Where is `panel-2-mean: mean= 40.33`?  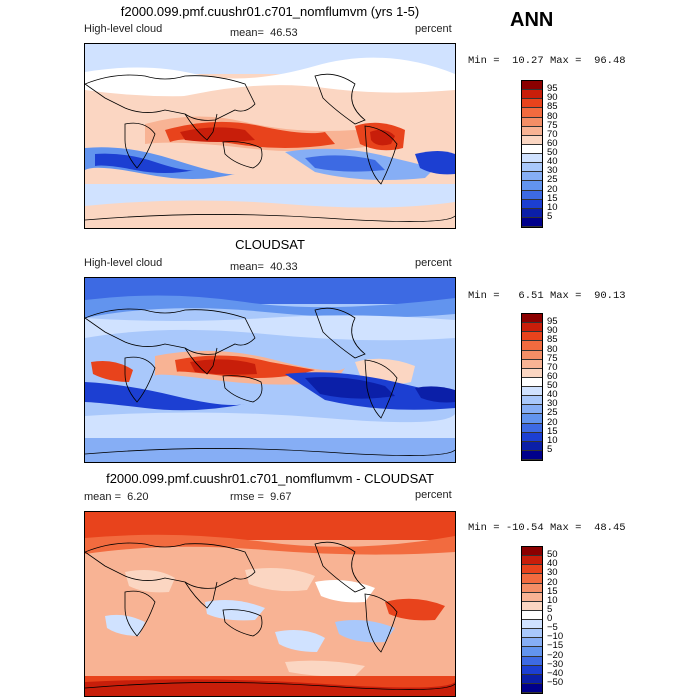 panel-2-mean: mean= 40.33 is located at coordinates (264, 267).